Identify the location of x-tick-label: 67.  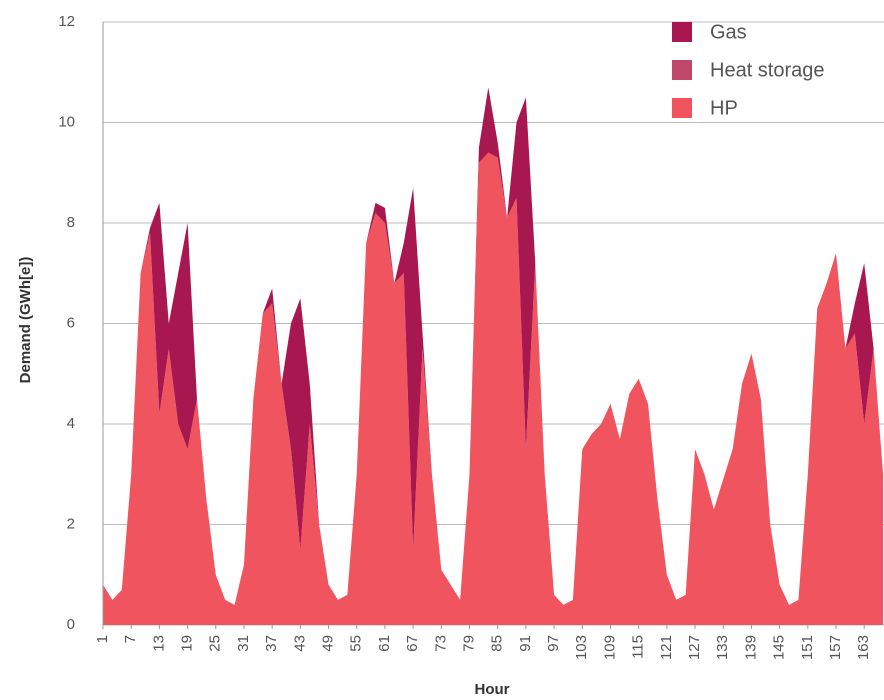
(412, 643).